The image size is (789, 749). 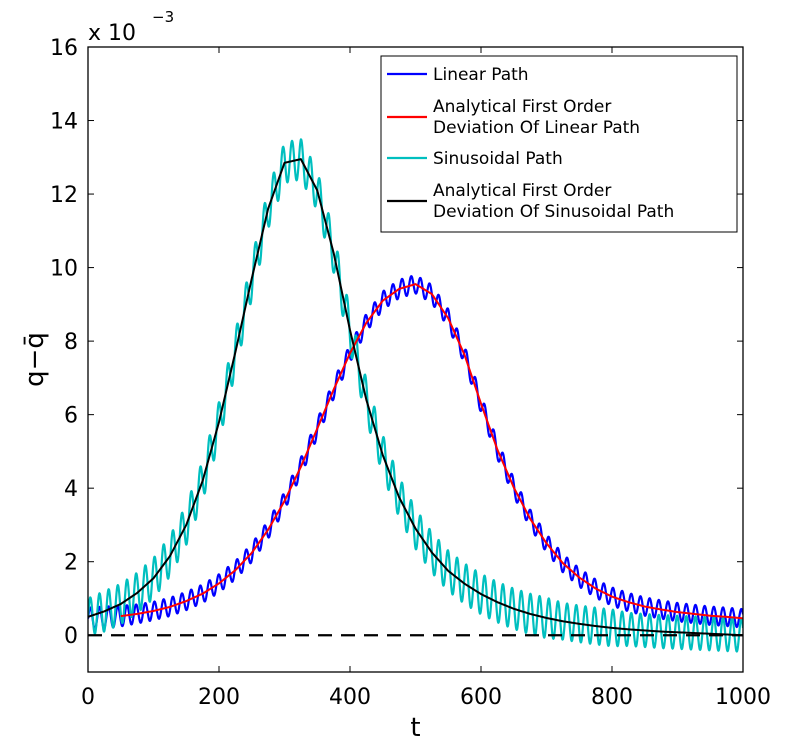 What do you see at coordinates (64, 269) in the screenshot?
I see `y-tick-label: 10` at bounding box center [64, 269].